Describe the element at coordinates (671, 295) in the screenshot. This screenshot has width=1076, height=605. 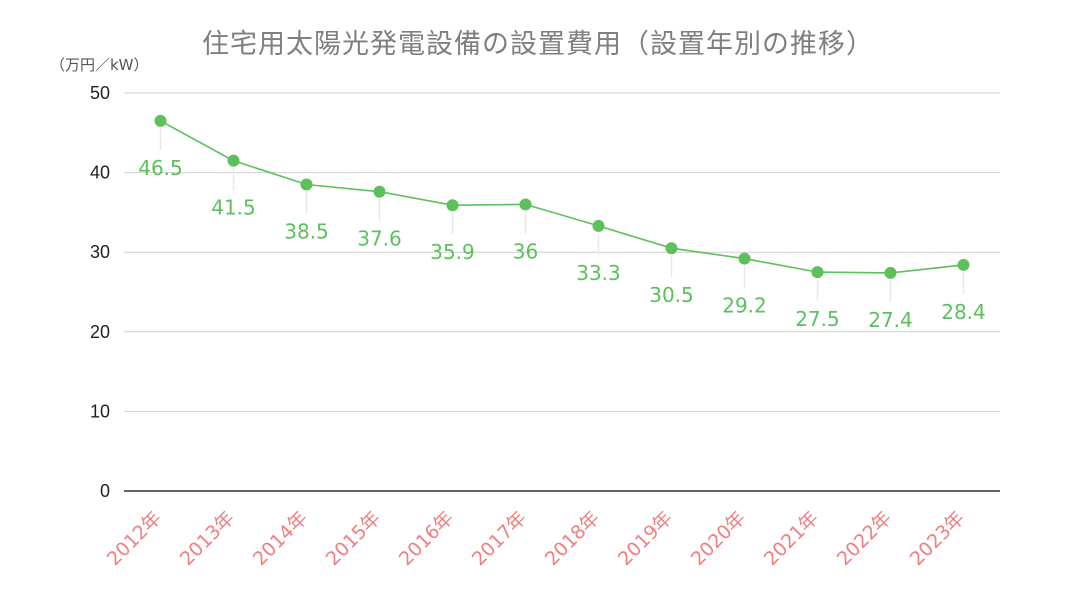
I see `data-label: 30.5` at that location.